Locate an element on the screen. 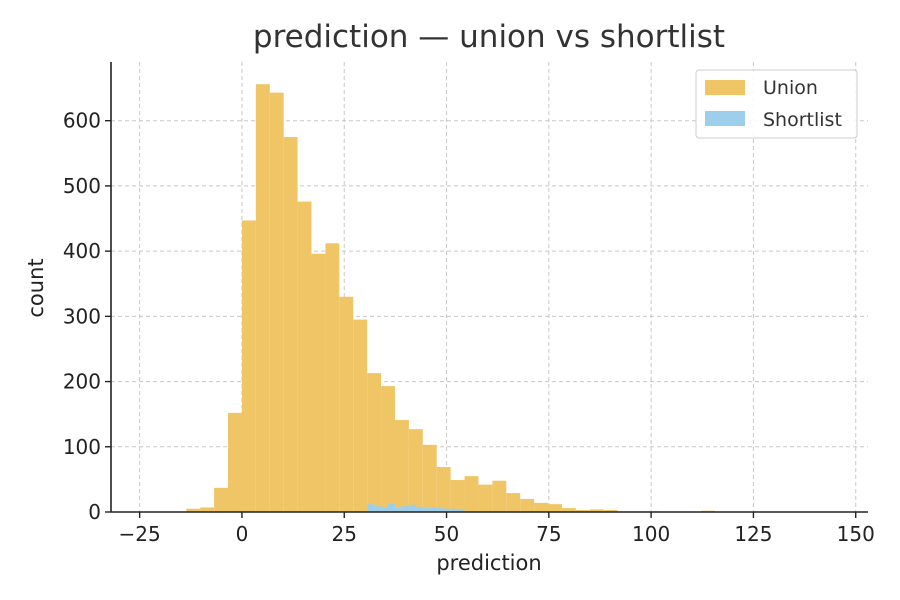 This screenshot has width=900, height=600. x-tick-label: 75 is located at coordinates (548, 534).